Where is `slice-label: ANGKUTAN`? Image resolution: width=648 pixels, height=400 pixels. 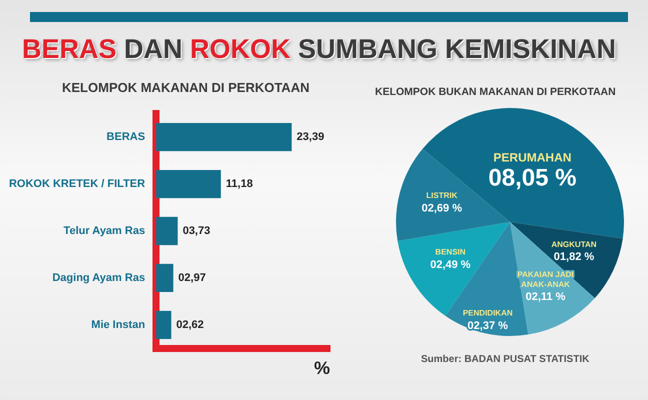 slice-label: ANGKUTAN is located at coordinates (574, 244).